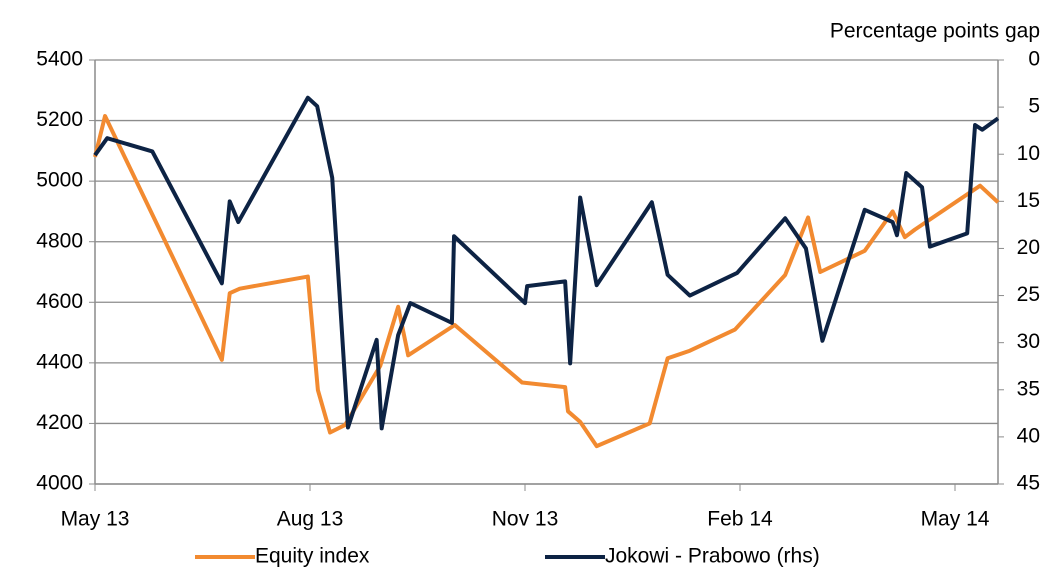 This screenshot has height=572, width=1053. Describe the element at coordinates (310, 519) in the screenshot. I see `x-tick-label: Aug 13` at that location.